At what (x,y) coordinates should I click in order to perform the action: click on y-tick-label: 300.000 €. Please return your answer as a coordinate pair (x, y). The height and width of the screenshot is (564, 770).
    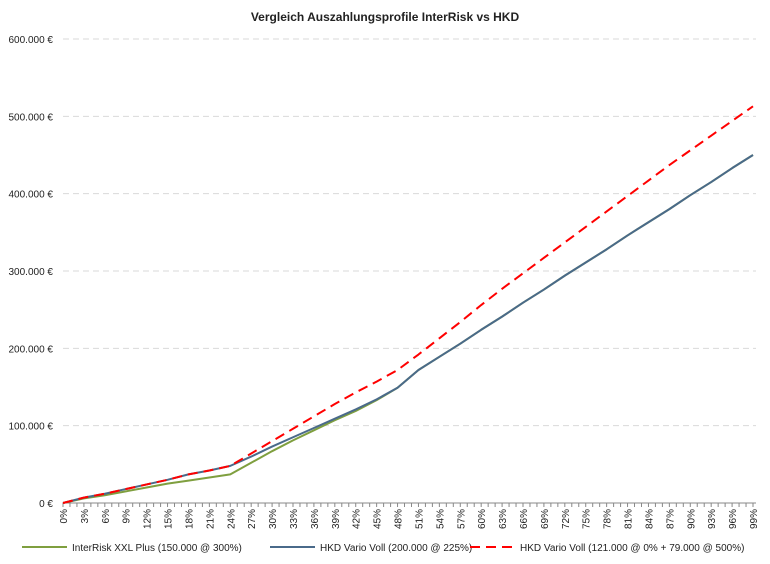
    Looking at the image, I should click on (31, 272).